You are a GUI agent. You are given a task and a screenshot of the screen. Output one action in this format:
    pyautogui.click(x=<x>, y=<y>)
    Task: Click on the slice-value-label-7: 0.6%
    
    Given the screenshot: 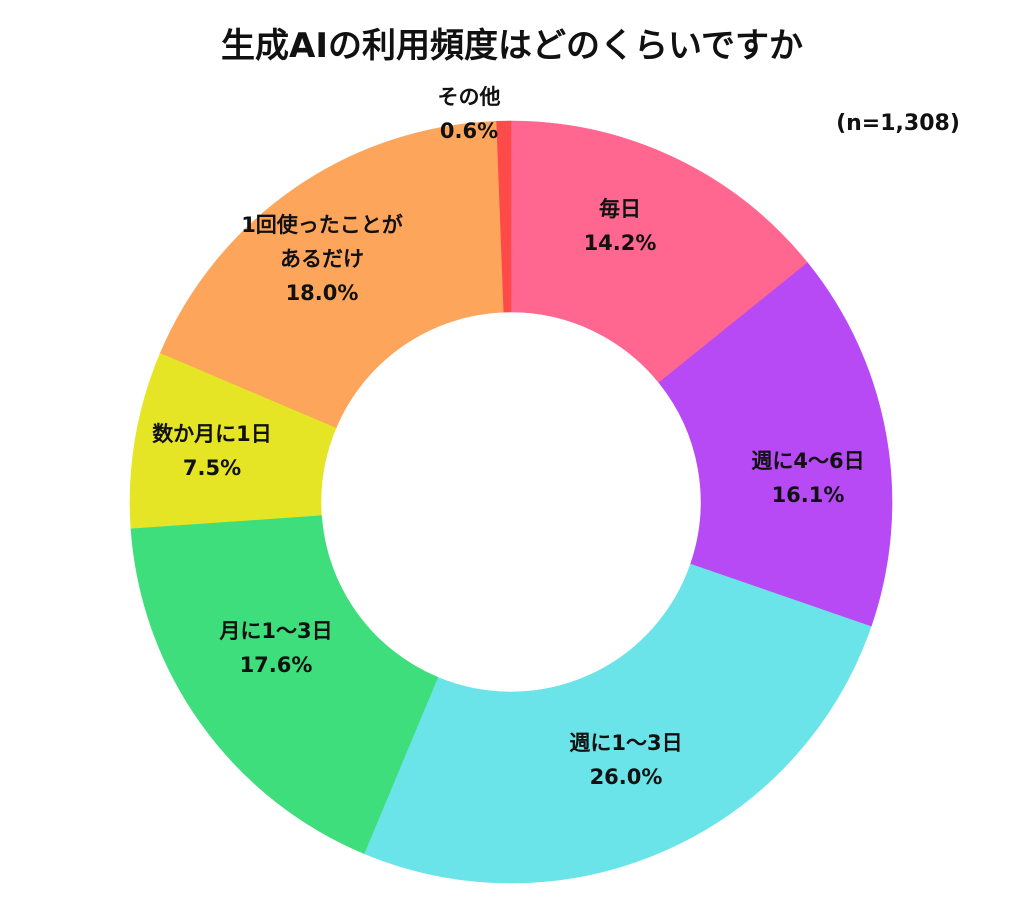 What is the action you would take?
    pyautogui.click(x=469, y=131)
    